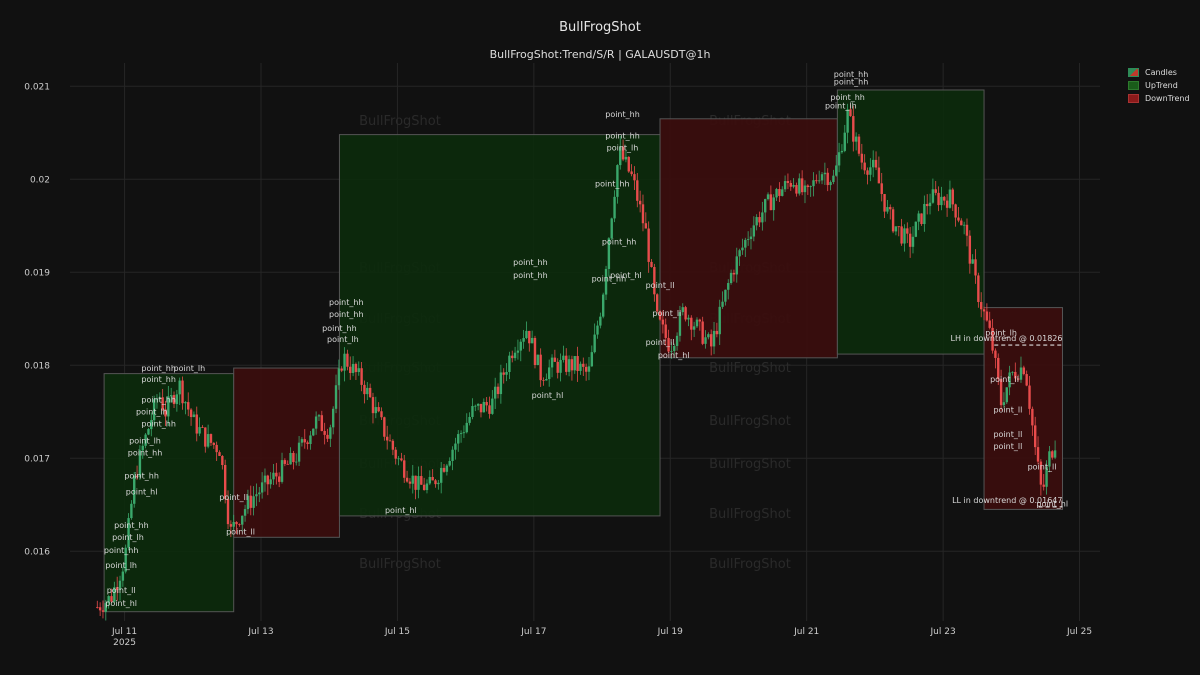 Image resolution: width=1200 pixels, height=675 pixels. I want to click on annotation-label: LH in downtrend @ 0.01826, so click(1007, 338).